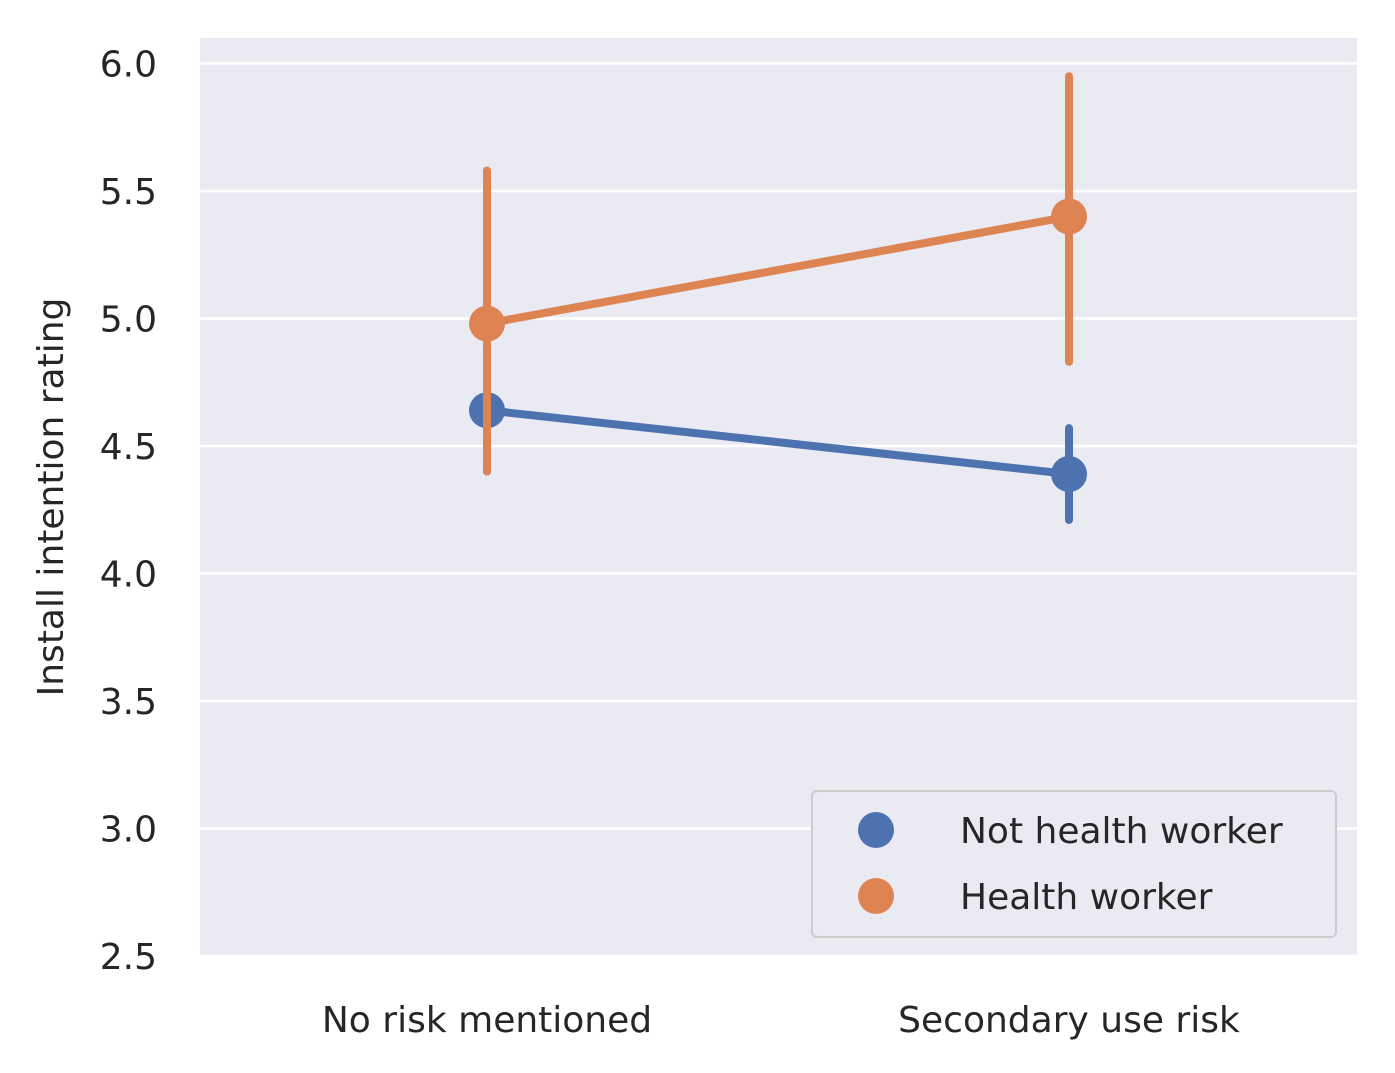 The width and height of the screenshot is (1395, 1073). What do you see at coordinates (781, 1020) in the screenshot?
I see `x-tick-labels: No risk mentioned Secondary use risk` at bounding box center [781, 1020].